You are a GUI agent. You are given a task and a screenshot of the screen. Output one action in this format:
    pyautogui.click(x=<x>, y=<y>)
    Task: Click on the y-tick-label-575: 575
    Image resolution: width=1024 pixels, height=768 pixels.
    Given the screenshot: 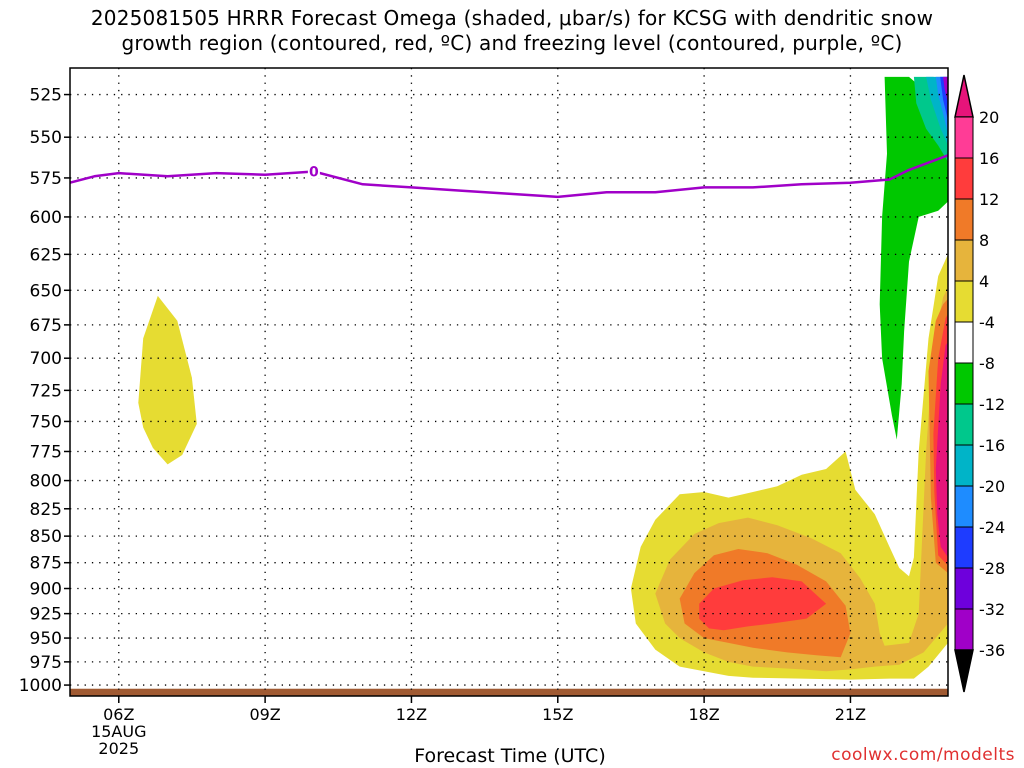 What is the action you would take?
    pyautogui.click(x=46, y=179)
    